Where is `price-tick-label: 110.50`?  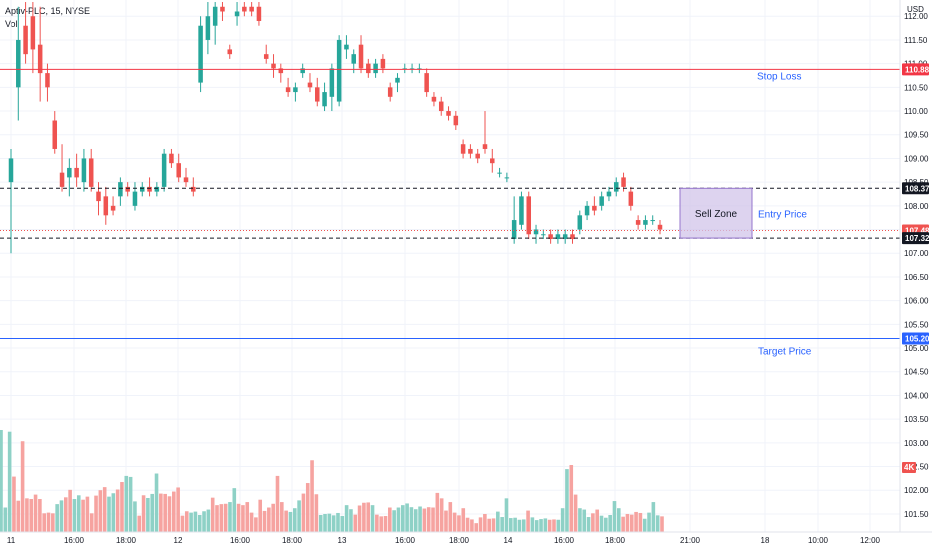 price-tick-label: 110.50 is located at coordinates (916, 87).